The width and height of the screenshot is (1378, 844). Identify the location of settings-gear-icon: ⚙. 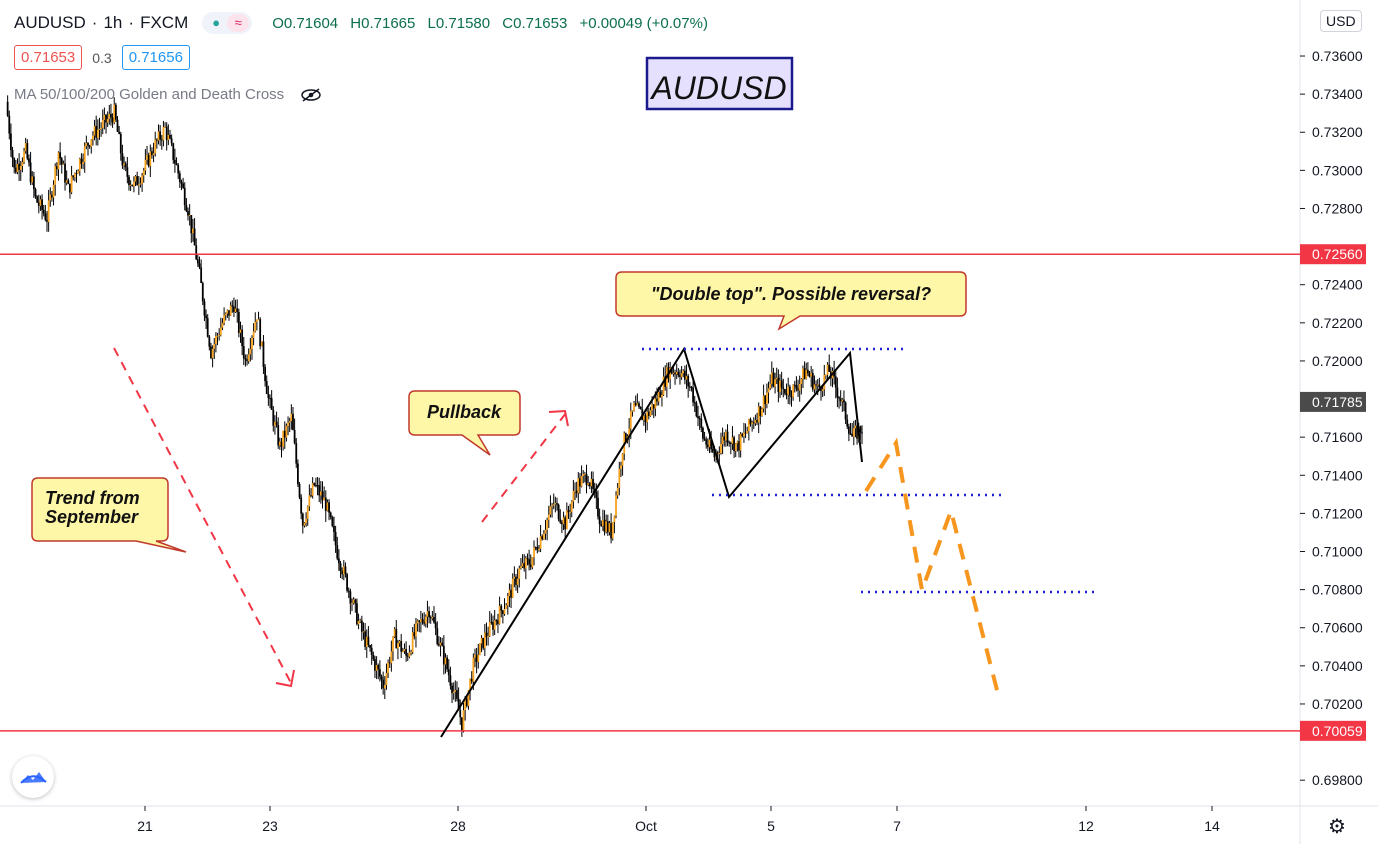
(1337, 827).